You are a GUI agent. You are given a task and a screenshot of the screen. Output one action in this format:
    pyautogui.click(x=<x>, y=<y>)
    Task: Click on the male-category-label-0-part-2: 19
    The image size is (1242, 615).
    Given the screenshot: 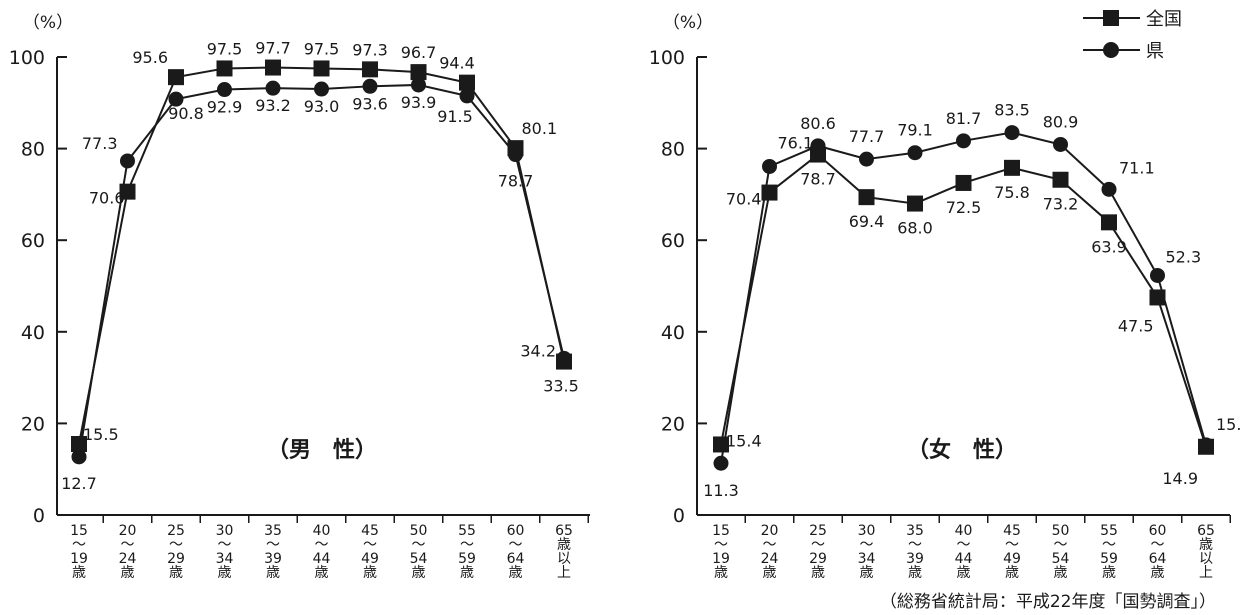 What is the action you would take?
    pyautogui.click(x=79, y=559)
    